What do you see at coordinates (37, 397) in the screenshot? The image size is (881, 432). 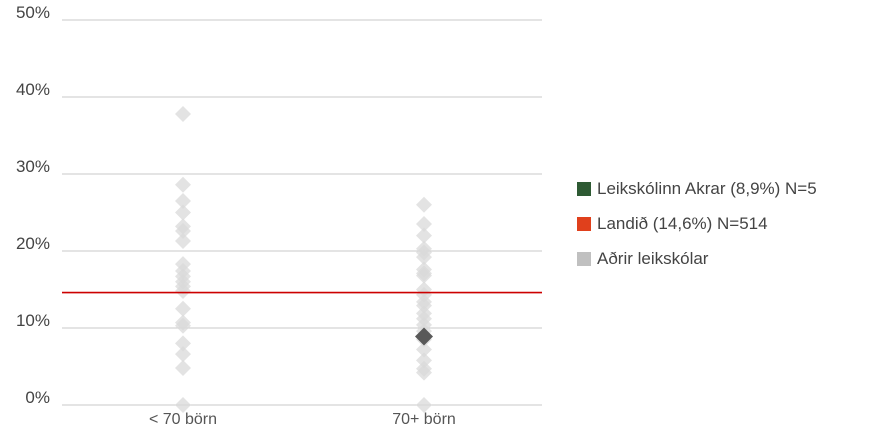 I see `y-tick-label: 0%` at bounding box center [37, 397].